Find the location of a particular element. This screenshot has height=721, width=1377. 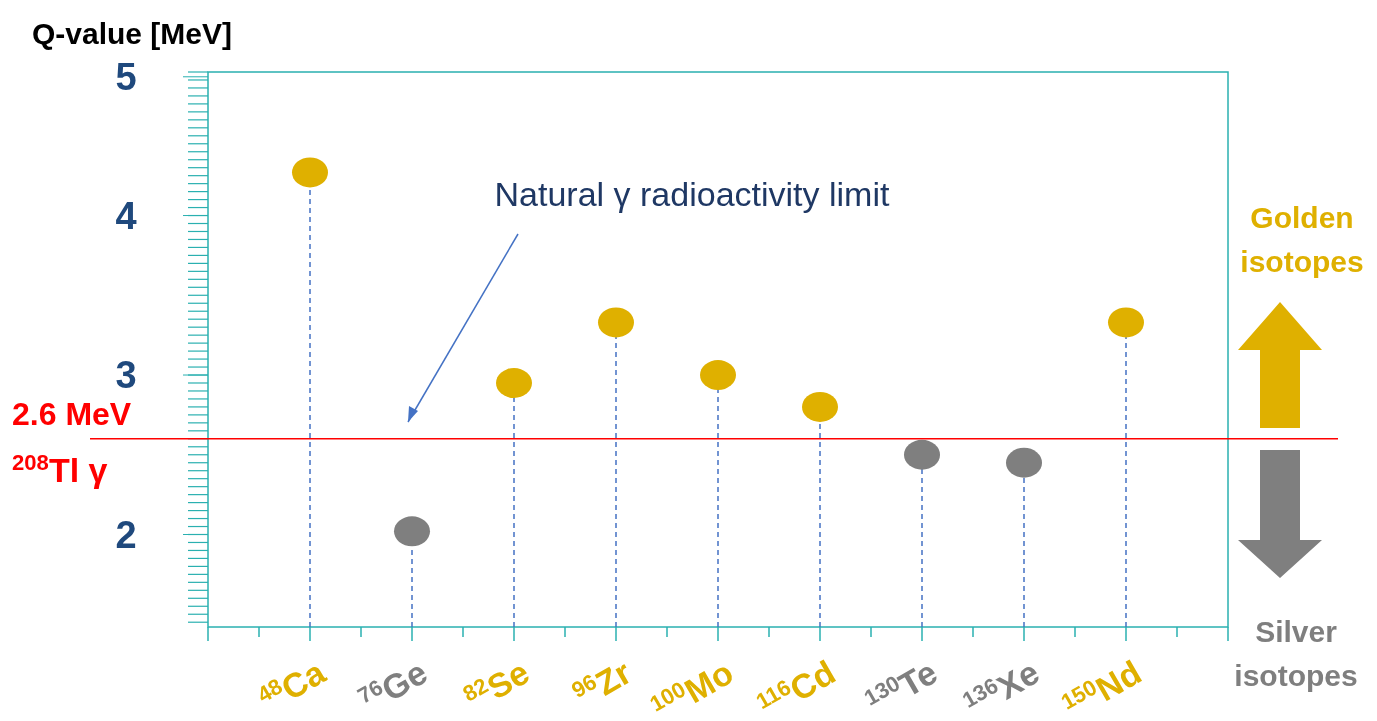

text: Golden isotopes is located at coordinates (1302, 239).